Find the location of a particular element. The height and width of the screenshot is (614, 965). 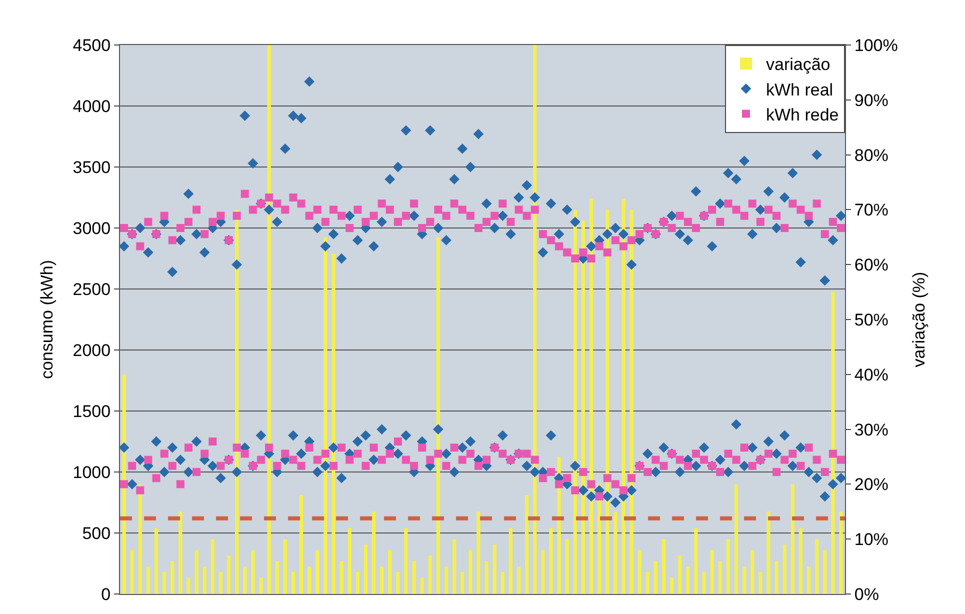

y2-tick-label: 30% is located at coordinates (871, 430).